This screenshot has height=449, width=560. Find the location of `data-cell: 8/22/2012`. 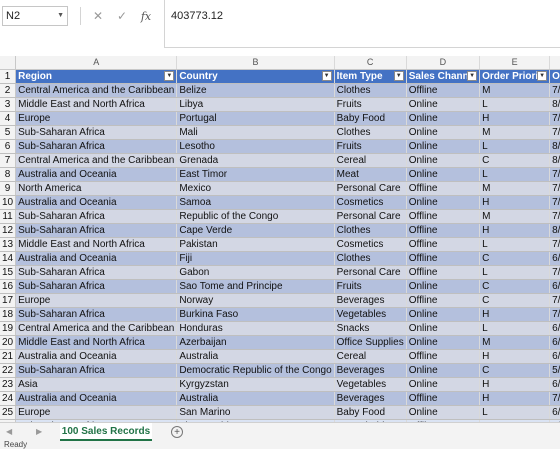

data-cell: 8/22/2012 is located at coordinates (554, 160).